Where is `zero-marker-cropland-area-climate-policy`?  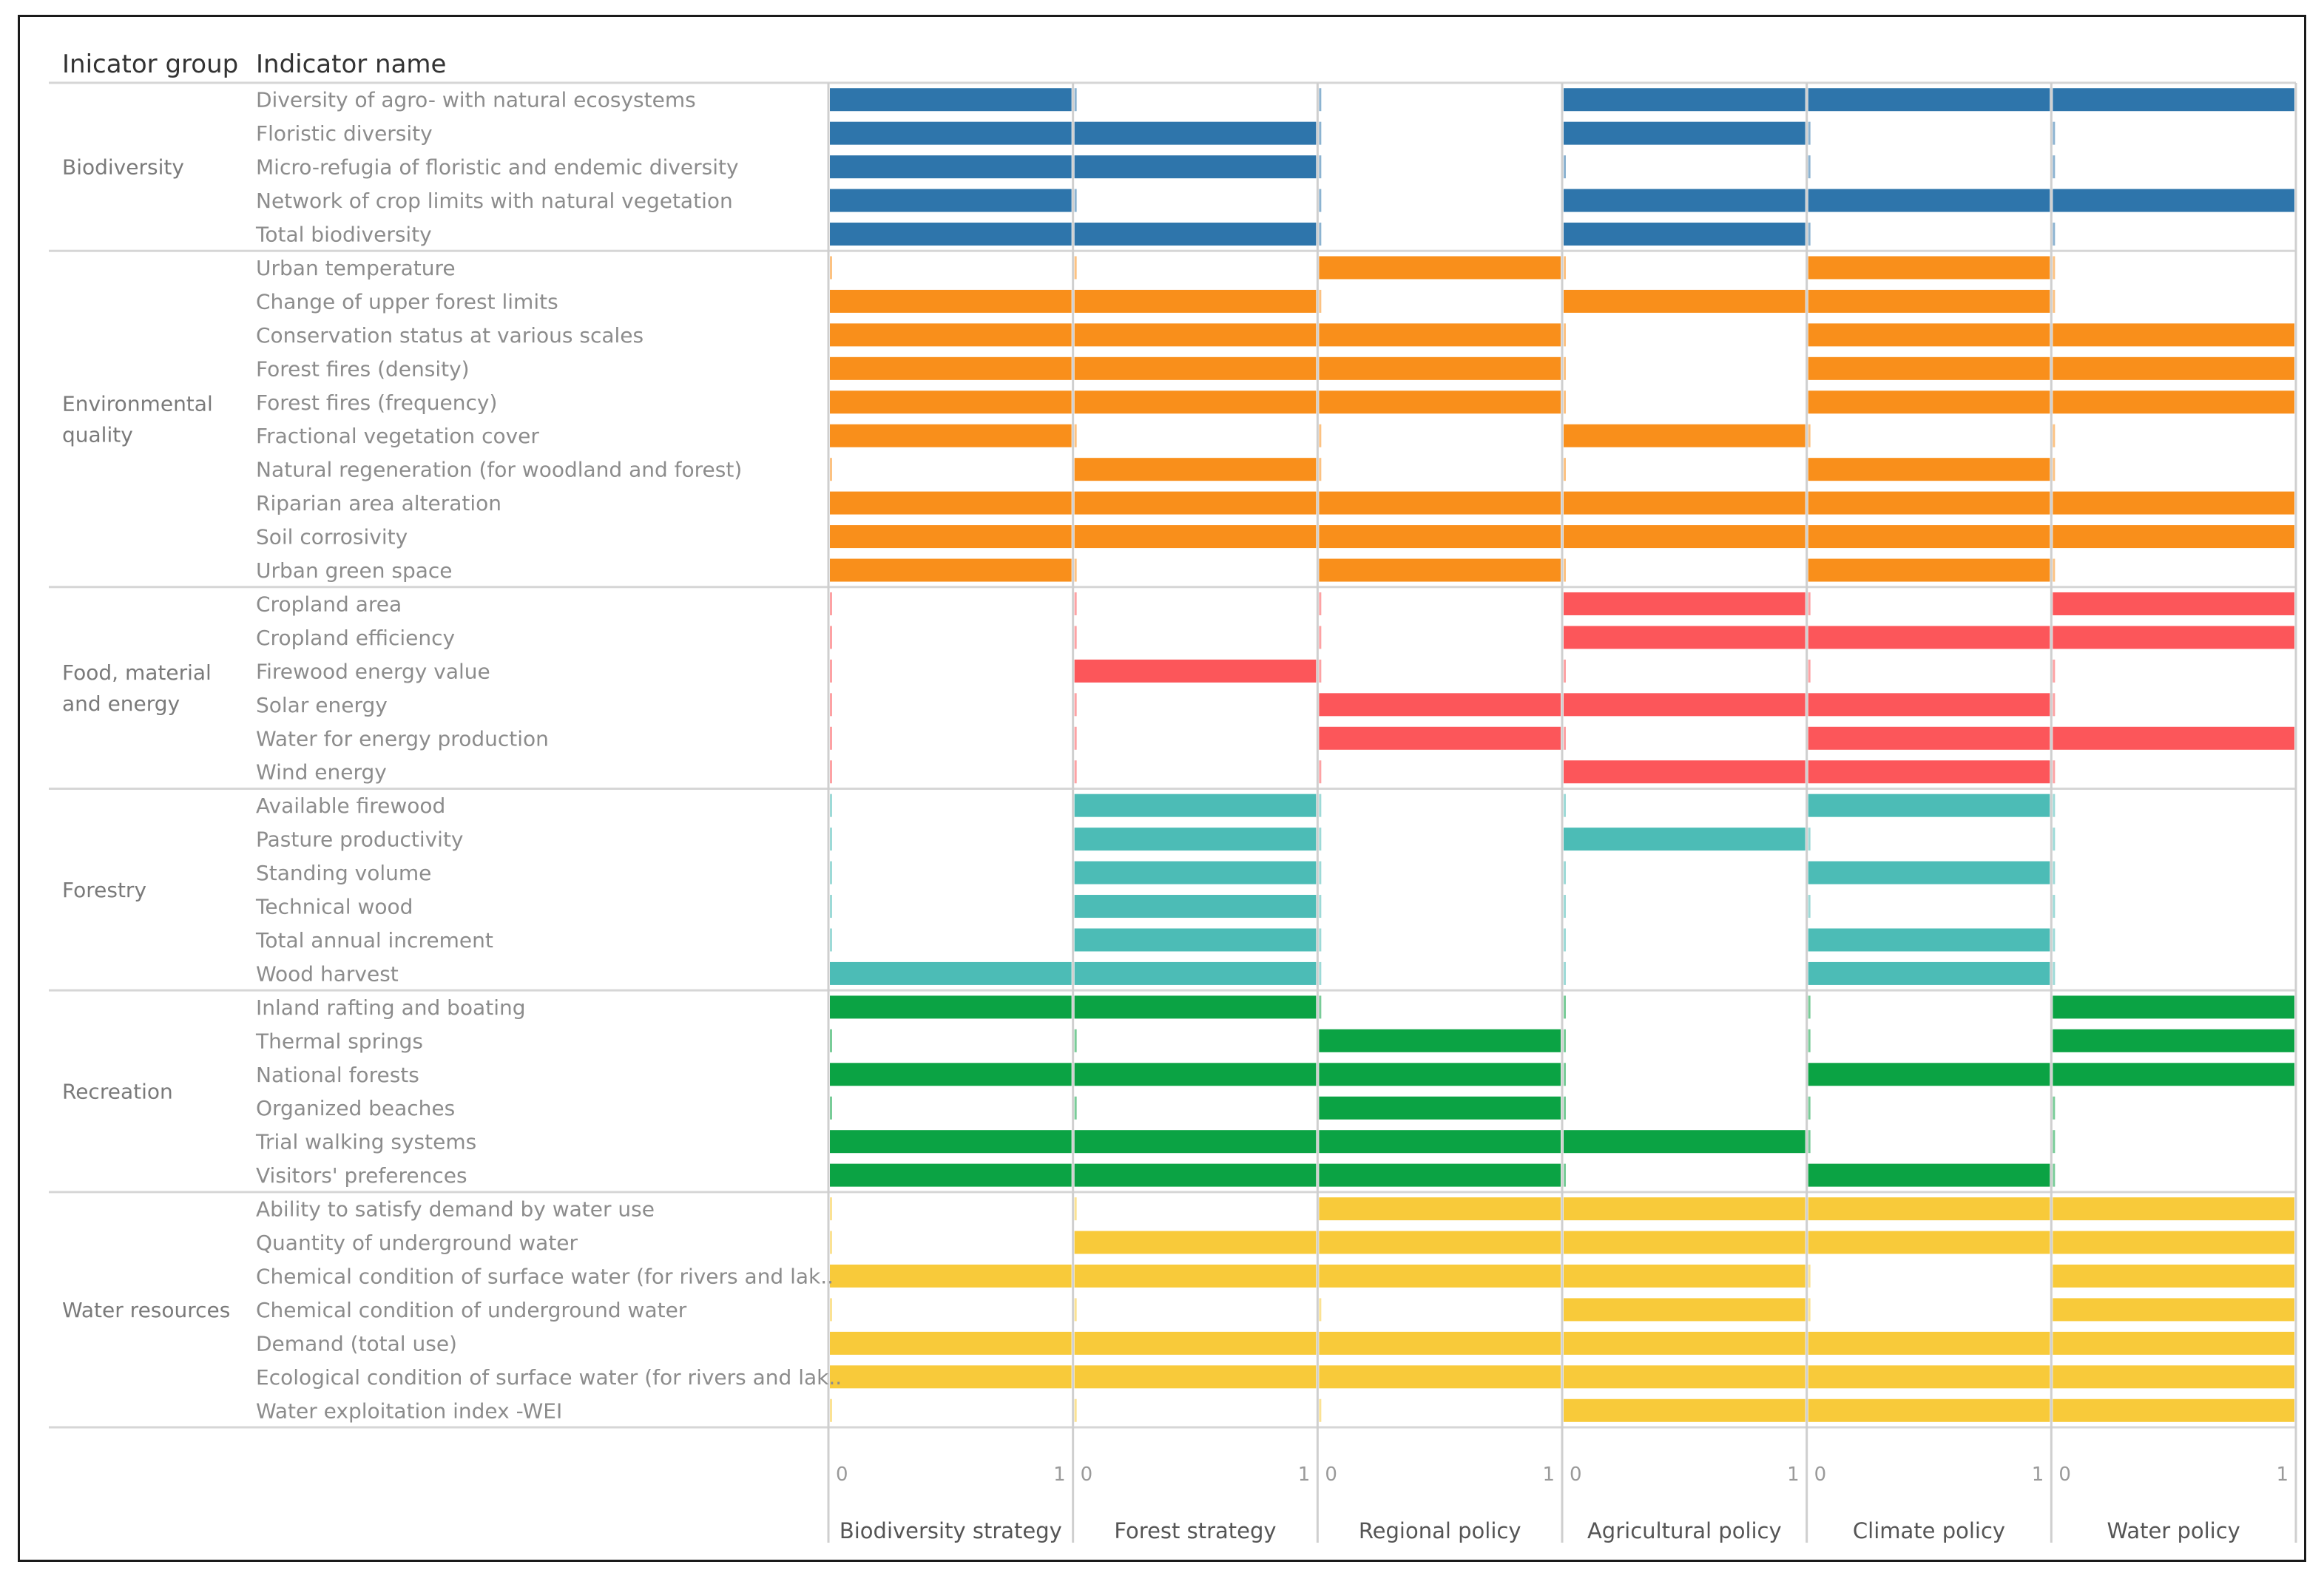
zero-marker-cropland-area-climate-policy is located at coordinates (1809, 603).